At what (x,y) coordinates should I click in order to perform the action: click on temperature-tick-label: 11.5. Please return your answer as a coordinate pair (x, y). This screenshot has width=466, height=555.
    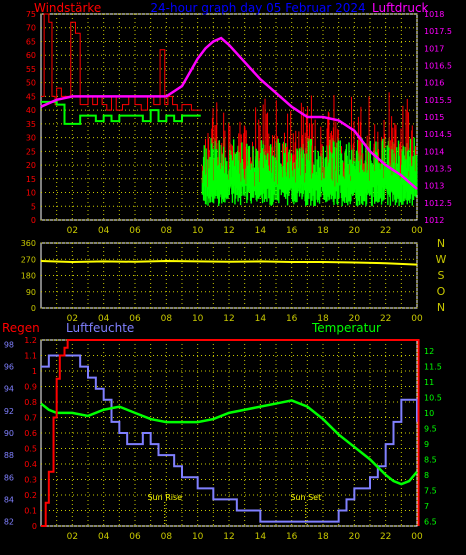
    Looking at the image, I should click on (433, 366).